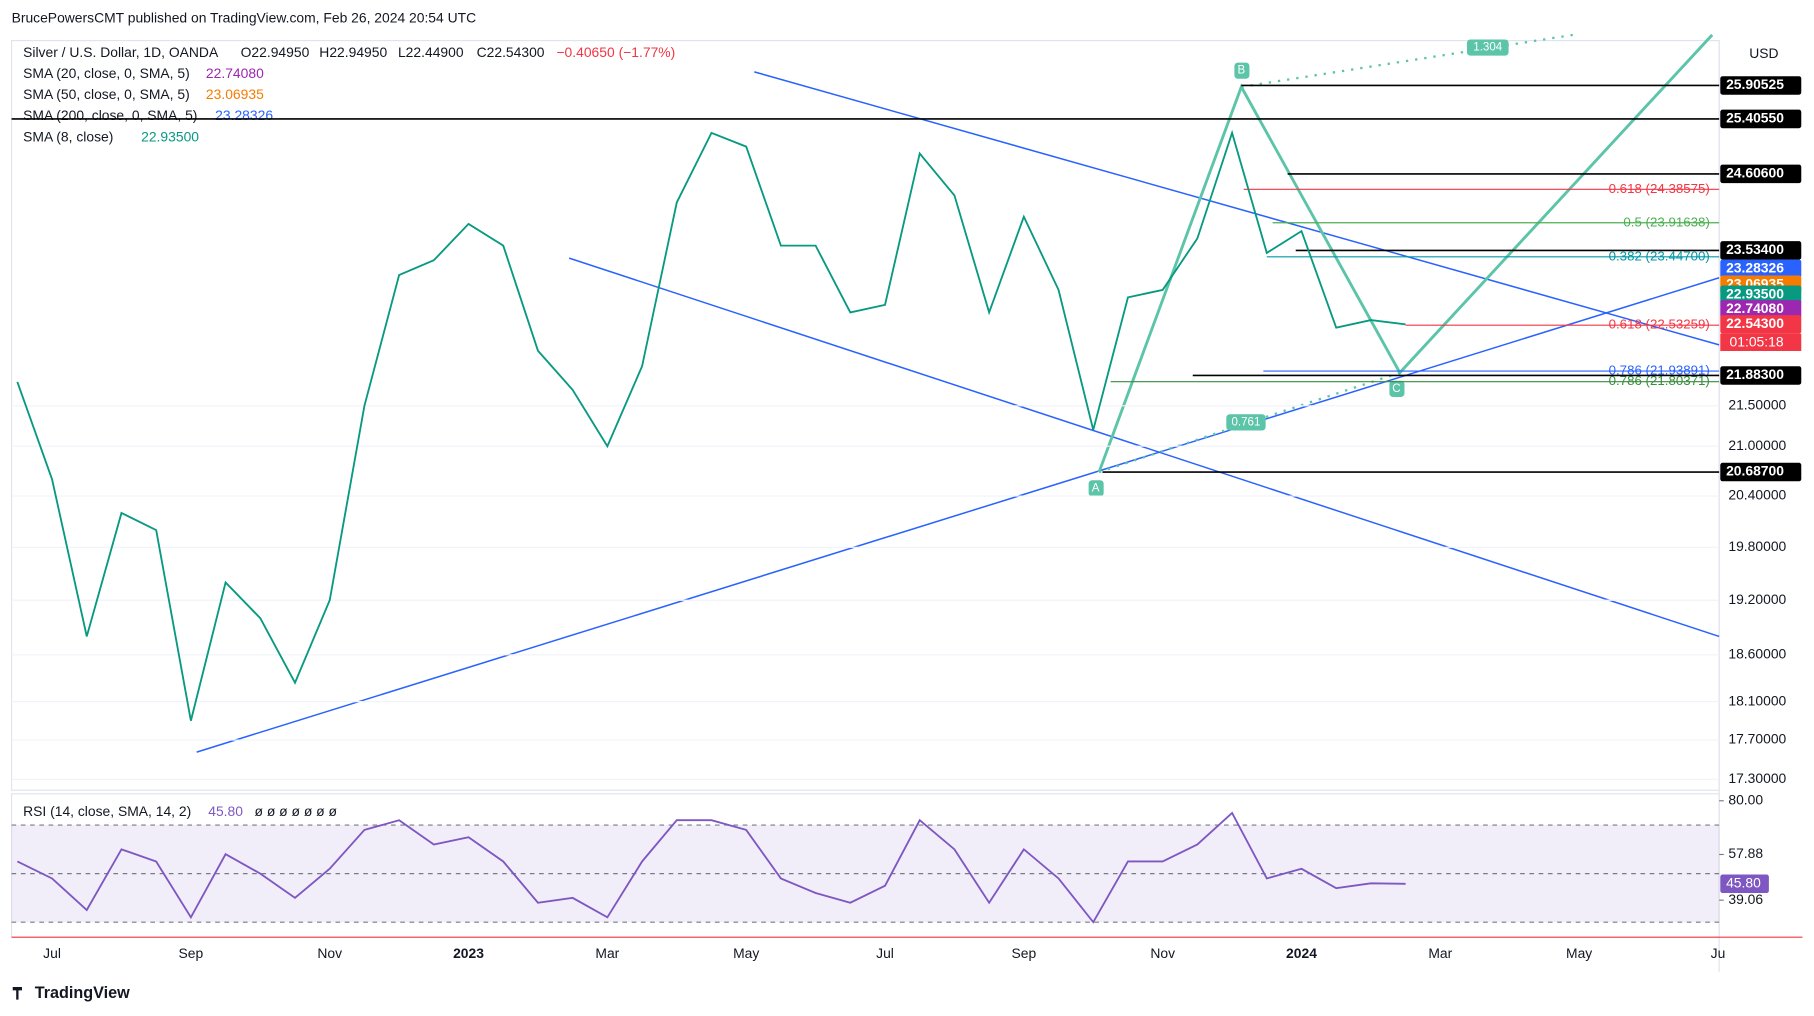 The width and height of the screenshot is (1814, 1016). What do you see at coordinates (1757, 700) in the screenshot?
I see `y-tick-label: 18.10000` at bounding box center [1757, 700].